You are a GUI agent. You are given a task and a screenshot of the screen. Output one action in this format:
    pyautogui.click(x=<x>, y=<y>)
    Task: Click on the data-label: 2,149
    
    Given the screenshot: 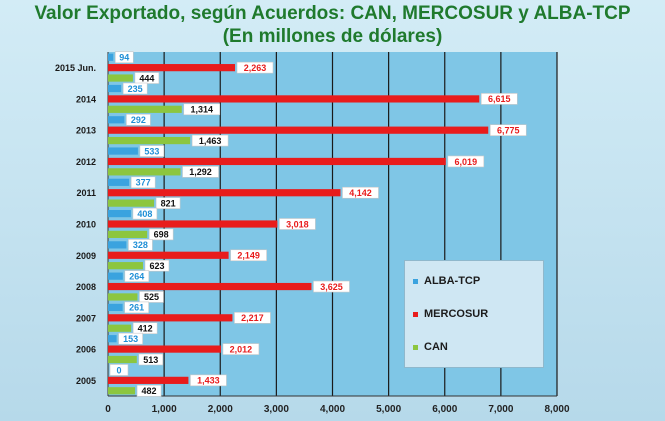 What is the action you would take?
    pyautogui.click(x=248, y=256)
    